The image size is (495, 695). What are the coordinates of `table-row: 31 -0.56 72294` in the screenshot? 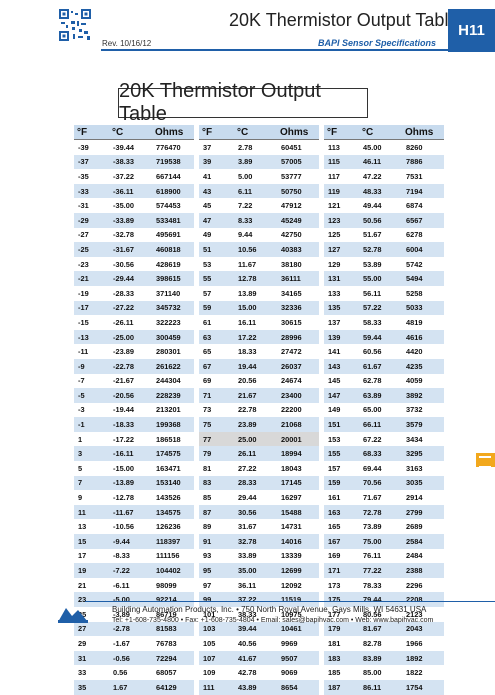 It's located at (134, 658).